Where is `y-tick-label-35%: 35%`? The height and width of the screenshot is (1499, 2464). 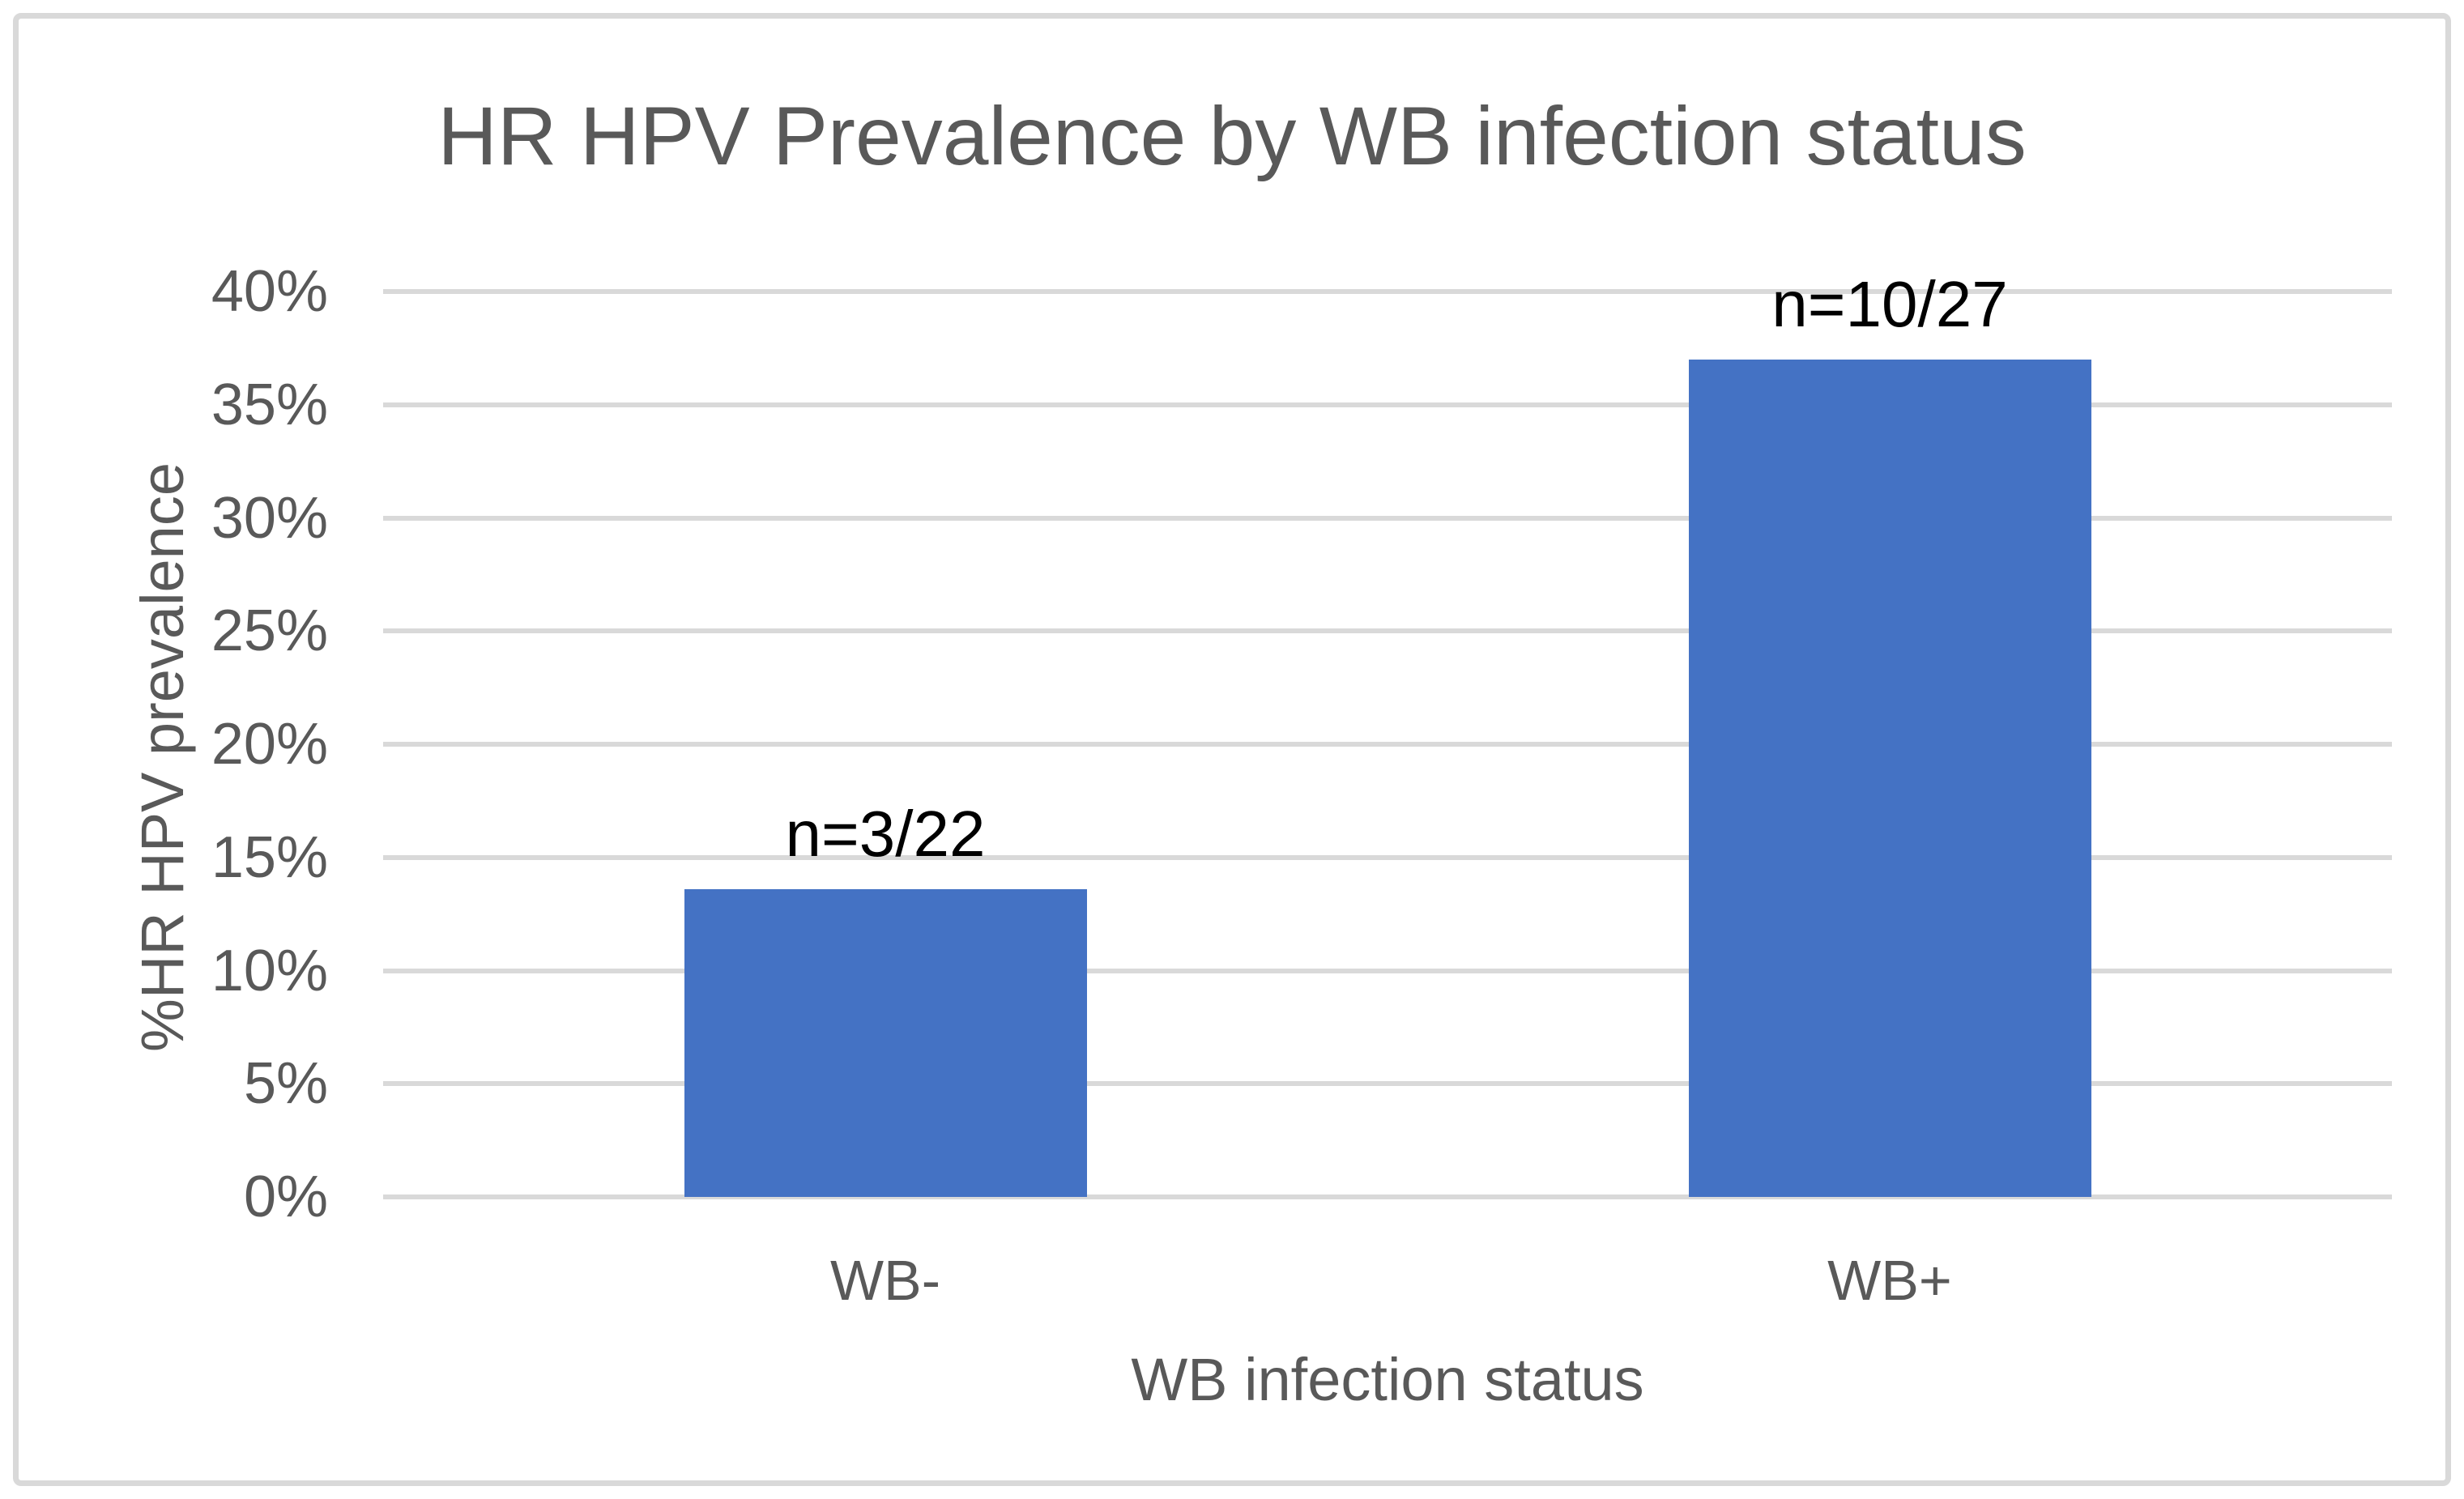
y-tick-label-35%: 35% is located at coordinates (269, 405).